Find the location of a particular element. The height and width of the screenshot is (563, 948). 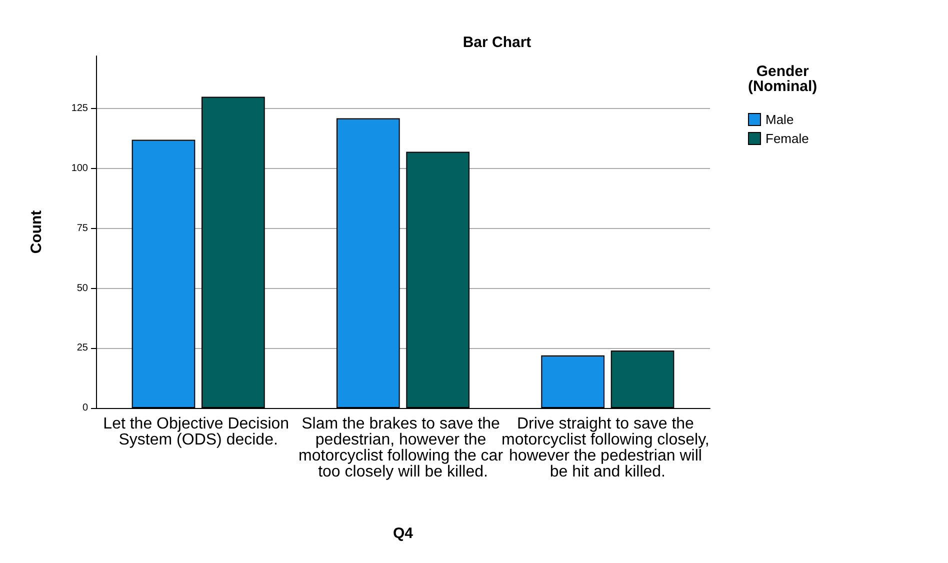

chart-title: Bar Chart is located at coordinates (497, 42).